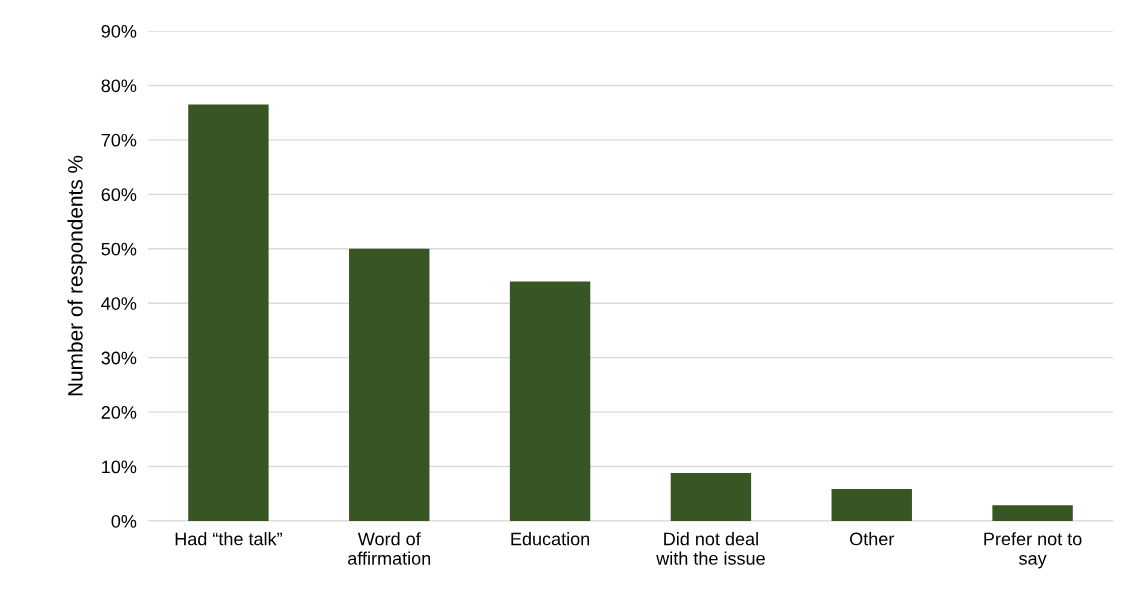  What do you see at coordinates (119, 303) in the screenshot?
I see `y-tick-label: 40%` at bounding box center [119, 303].